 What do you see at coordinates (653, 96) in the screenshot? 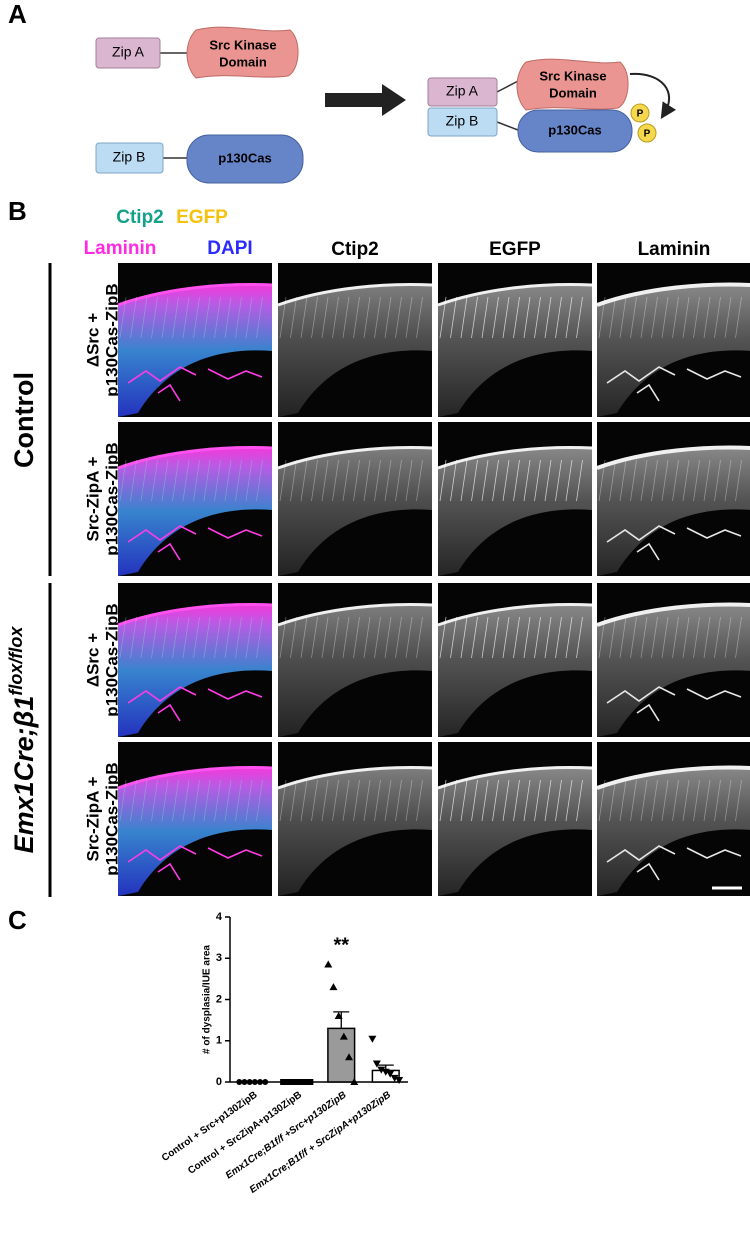
I see `curved-arrow` at bounding box center [653, 96].